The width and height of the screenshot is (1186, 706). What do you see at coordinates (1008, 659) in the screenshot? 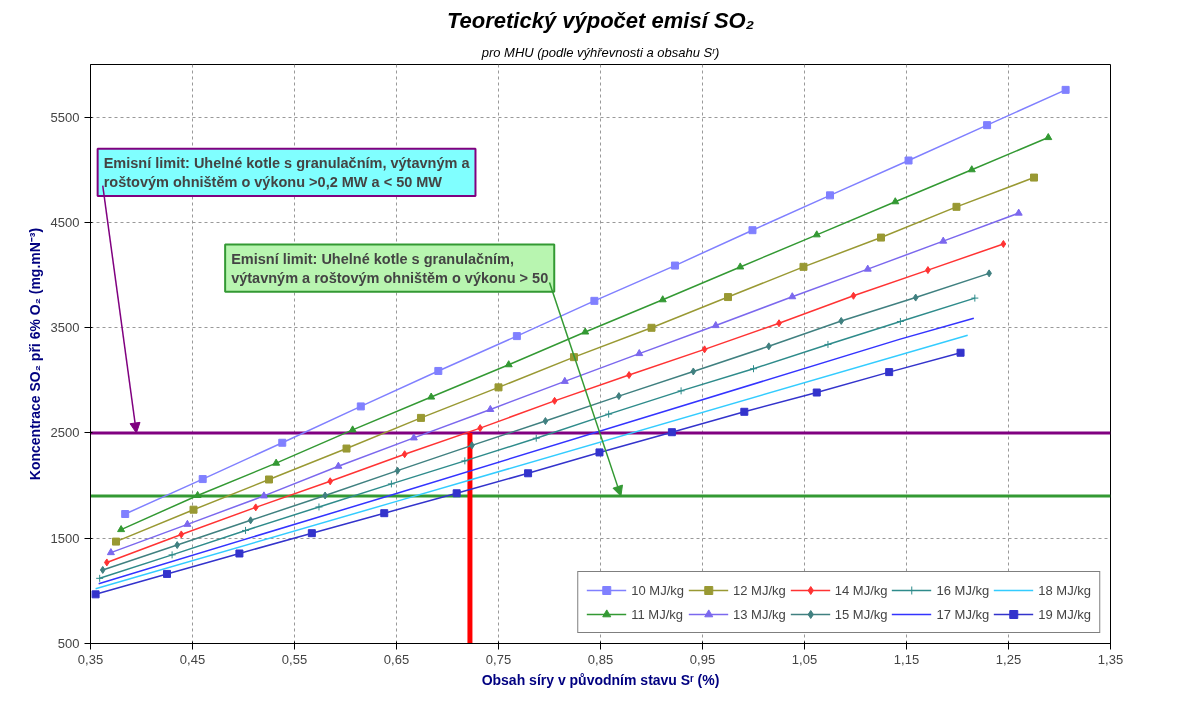
I see `x-tick-label: 1,25` at bounding box center [1008, 659].